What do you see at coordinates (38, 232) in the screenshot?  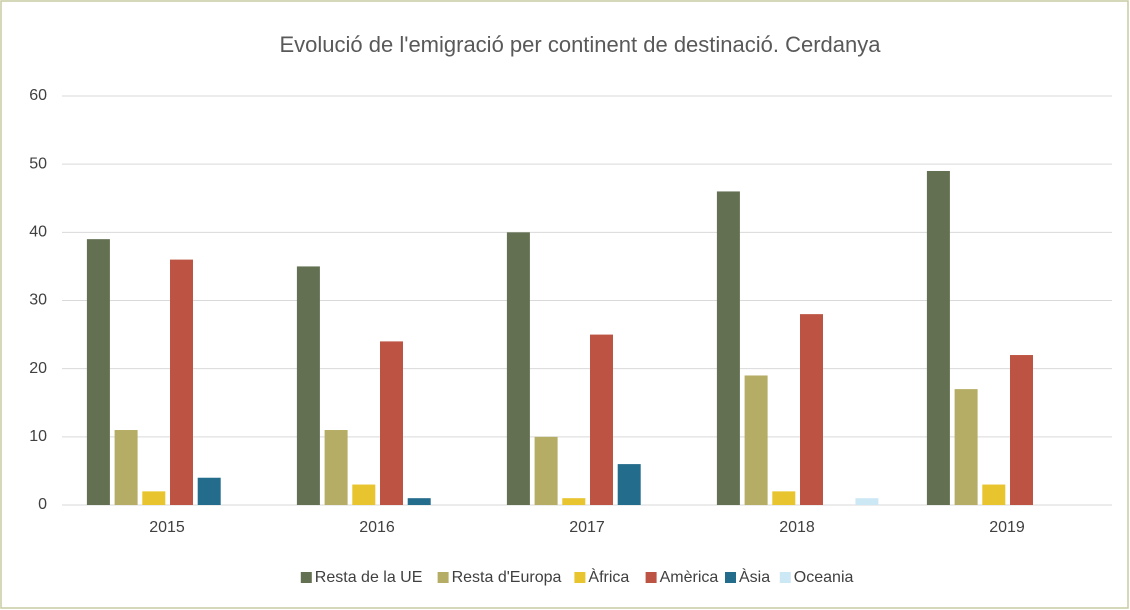 I see `y-tick-label: 40` at bounding box center [38, 232].